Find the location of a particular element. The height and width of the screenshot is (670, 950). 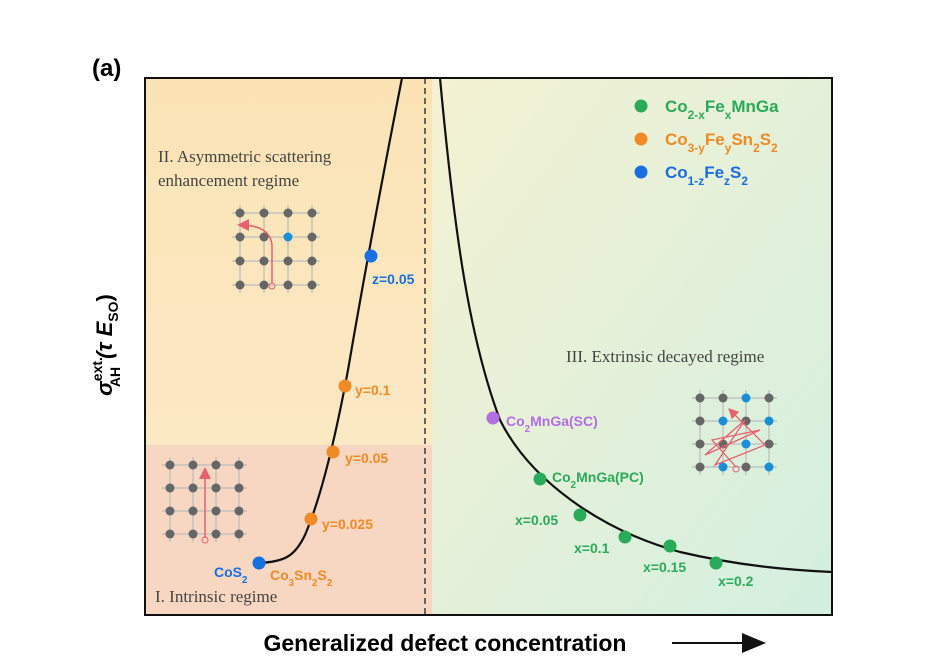

point-label: y=0.025 is located at coordinates (347, 524).